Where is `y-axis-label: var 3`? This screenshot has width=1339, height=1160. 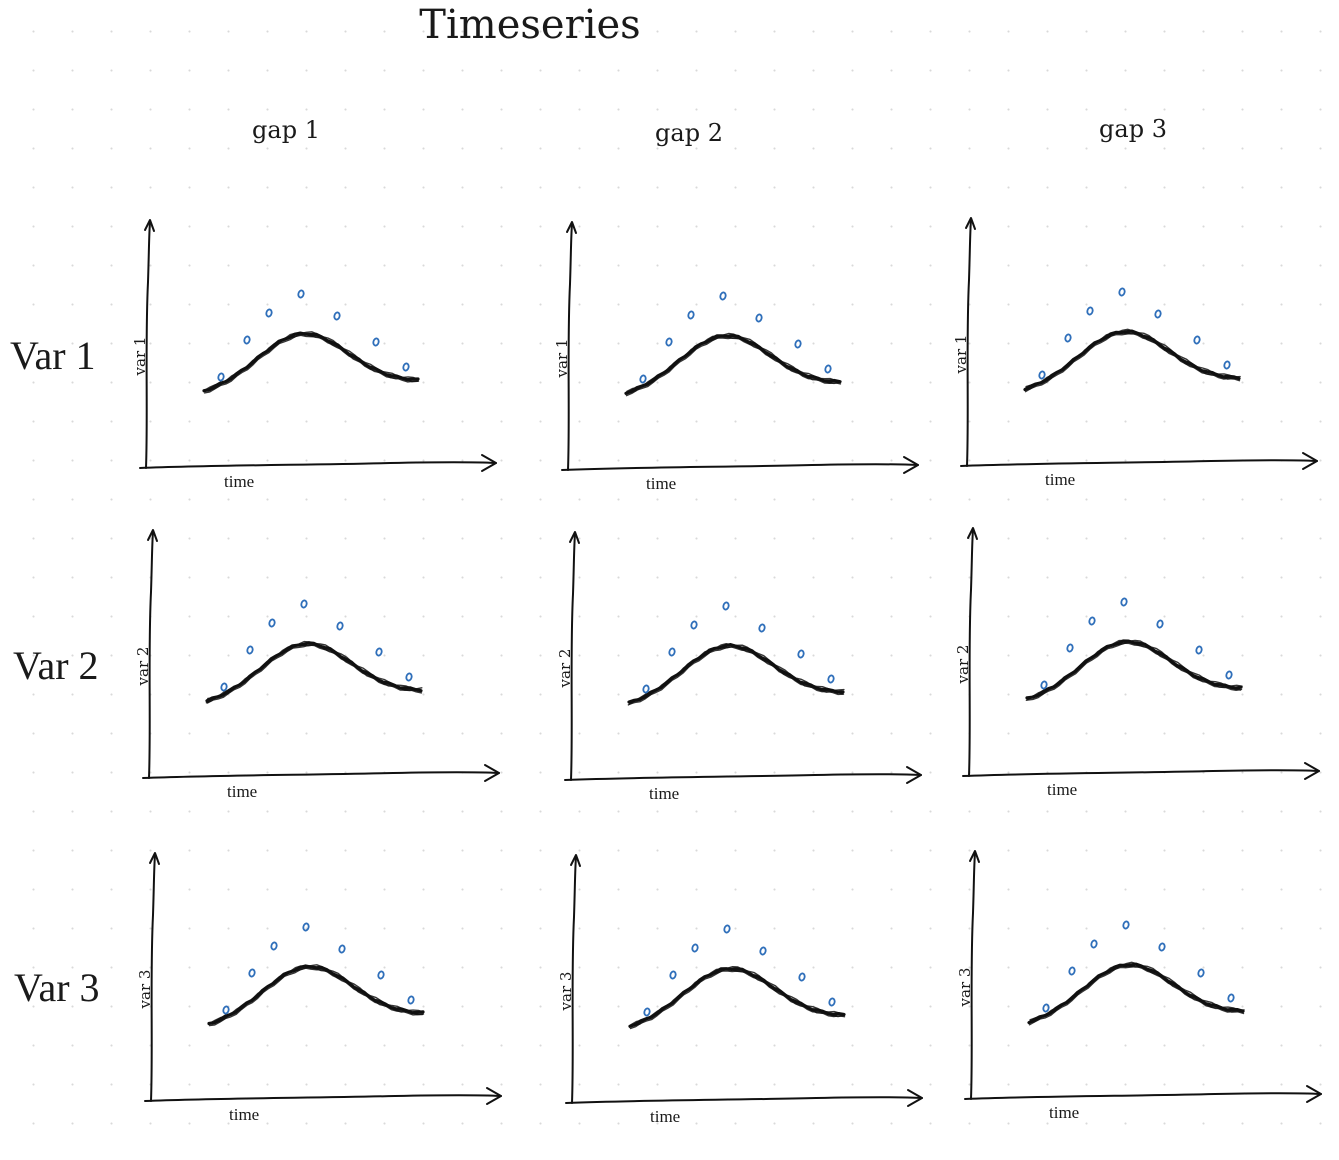
y-axis-label: var 3 is located at coordinates (145, 989).